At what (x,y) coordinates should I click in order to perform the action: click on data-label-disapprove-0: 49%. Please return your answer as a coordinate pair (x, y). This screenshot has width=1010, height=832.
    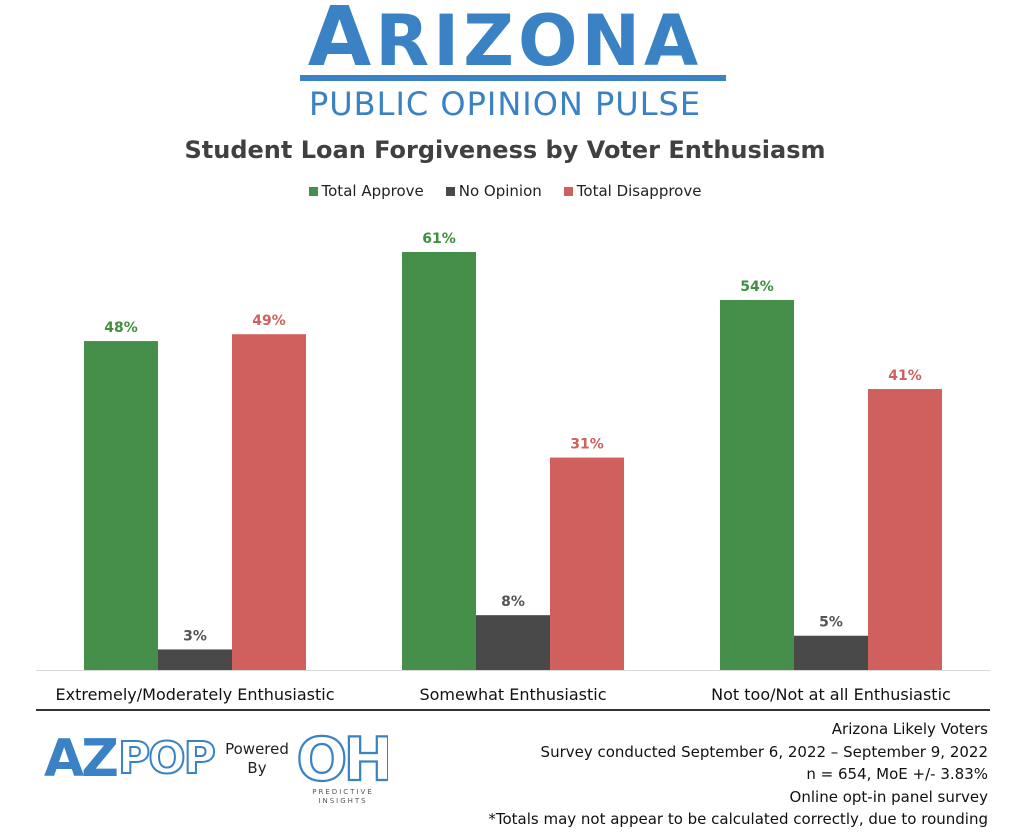
    Looking at the image, I should click on (269, 321).